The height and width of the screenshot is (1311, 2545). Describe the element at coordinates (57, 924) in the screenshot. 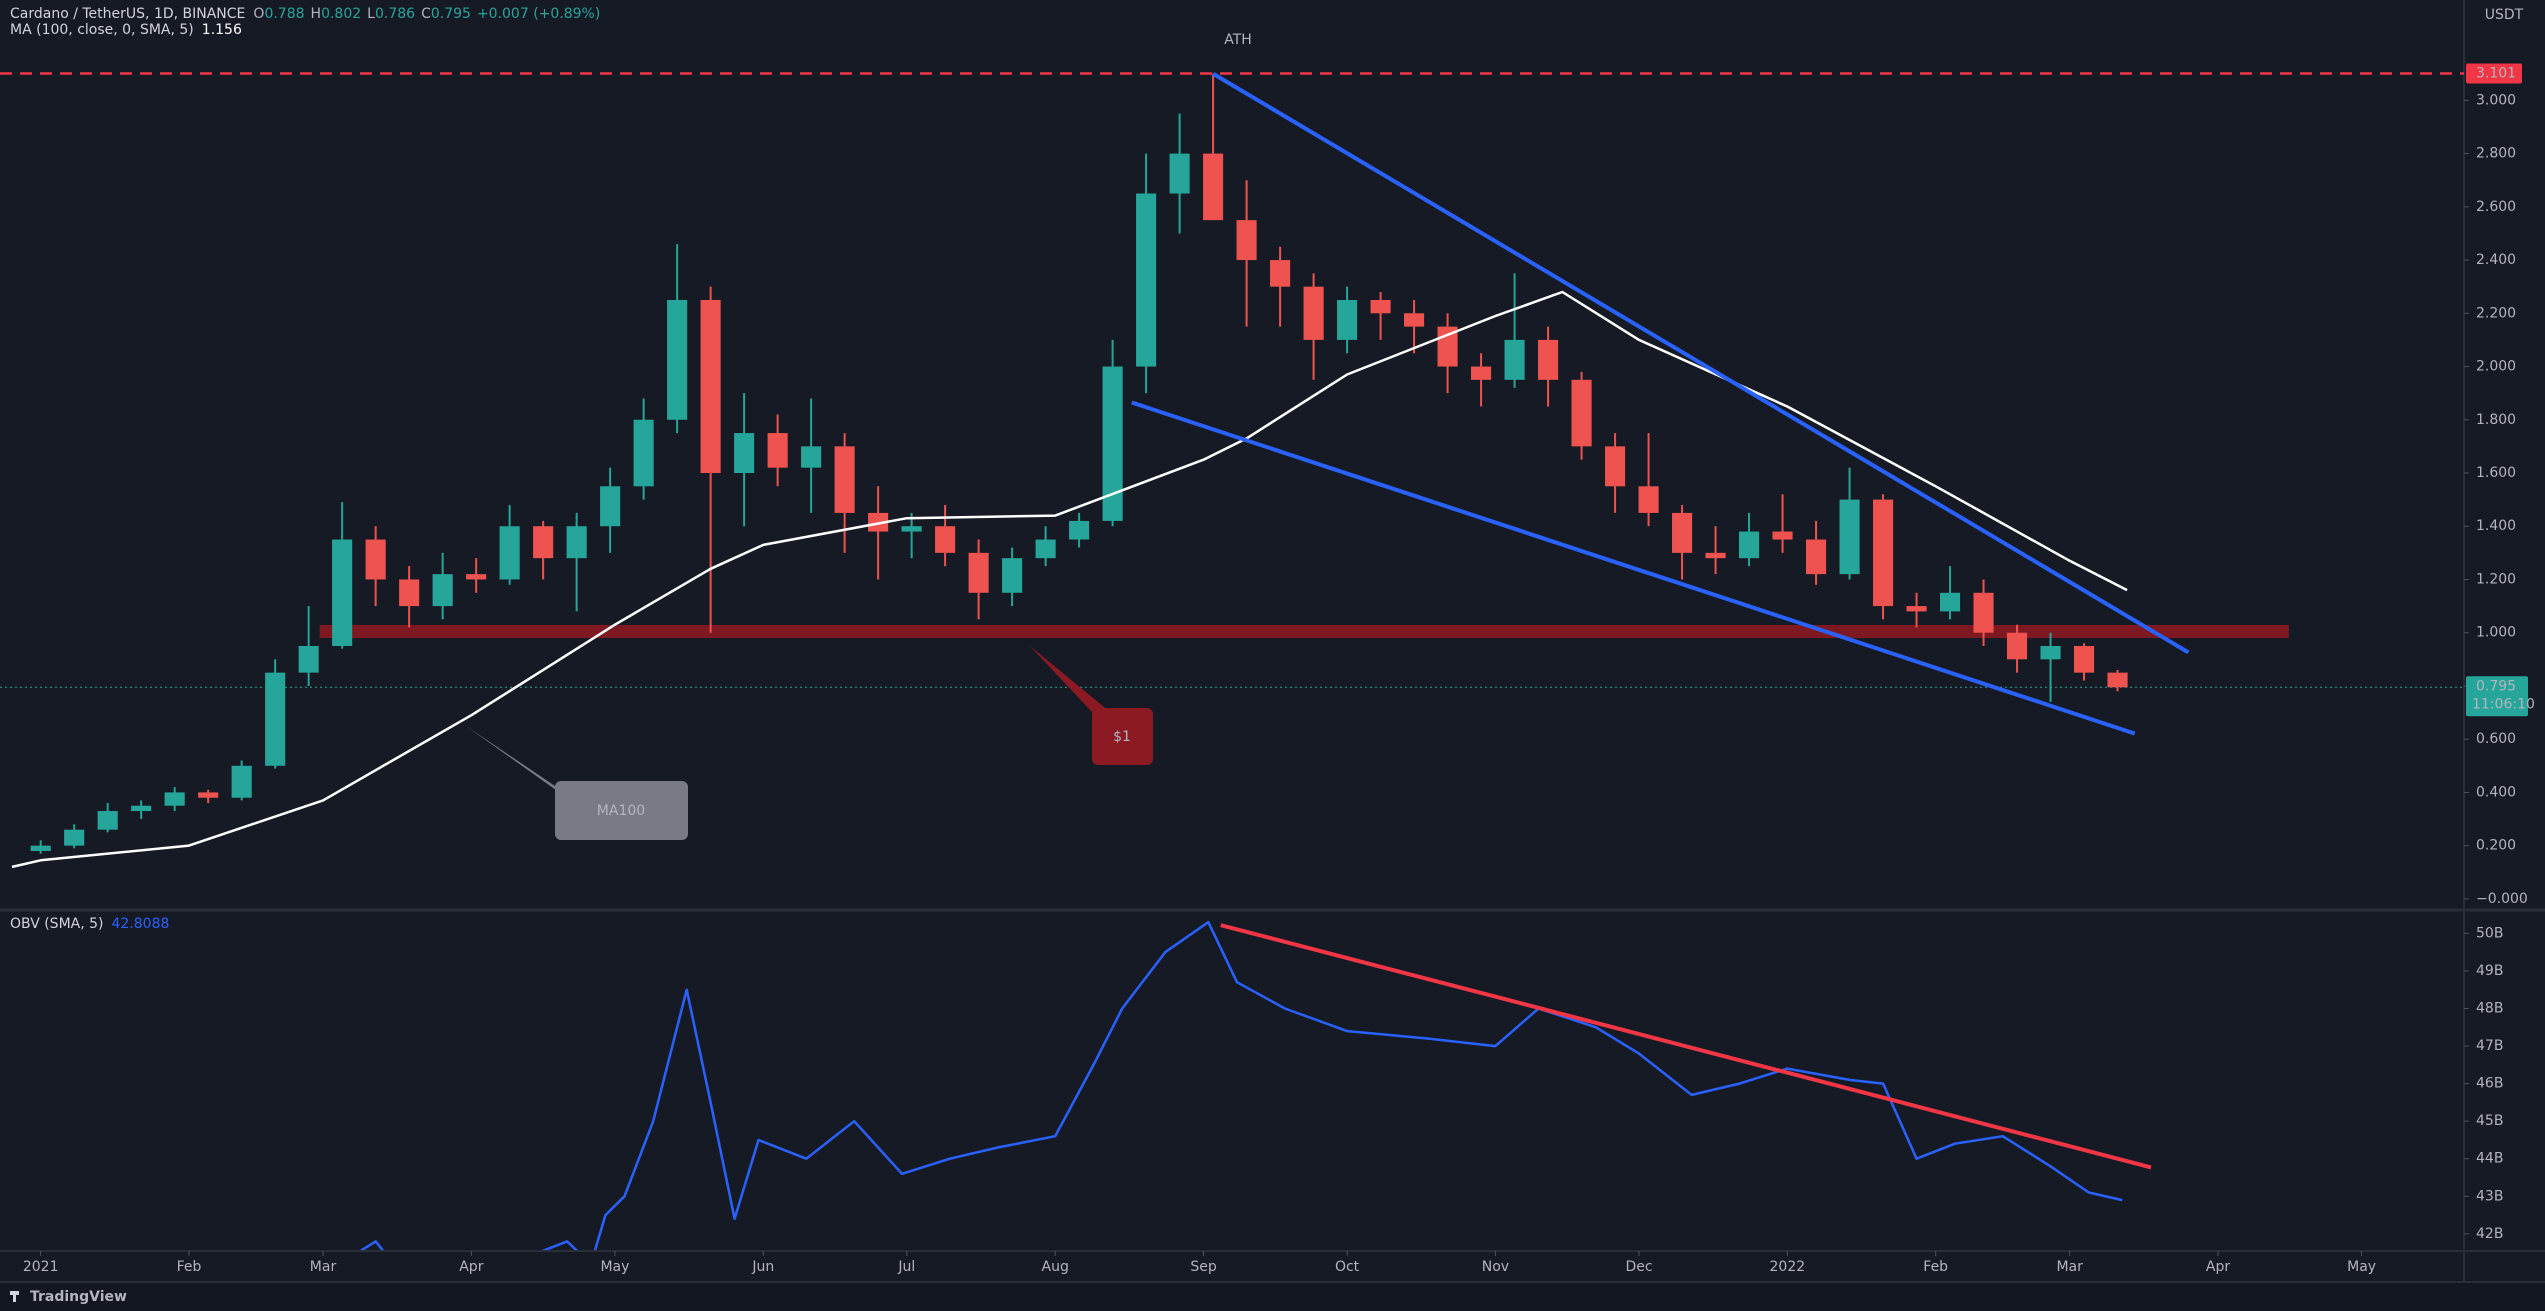

I see `obv-name: OBV (SMA, 5)` at that location.